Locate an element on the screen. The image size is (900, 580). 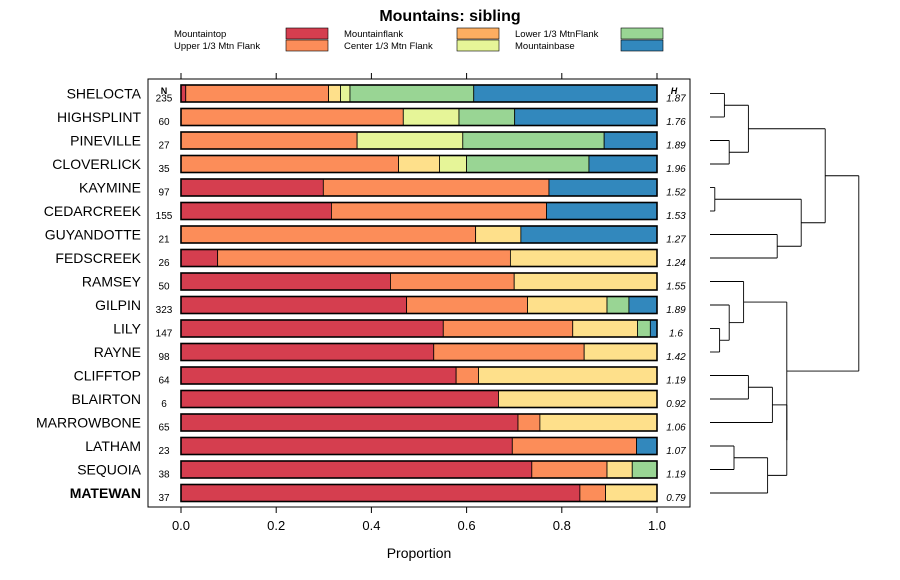
n-value: 65 is located at coordinates (164, 428).